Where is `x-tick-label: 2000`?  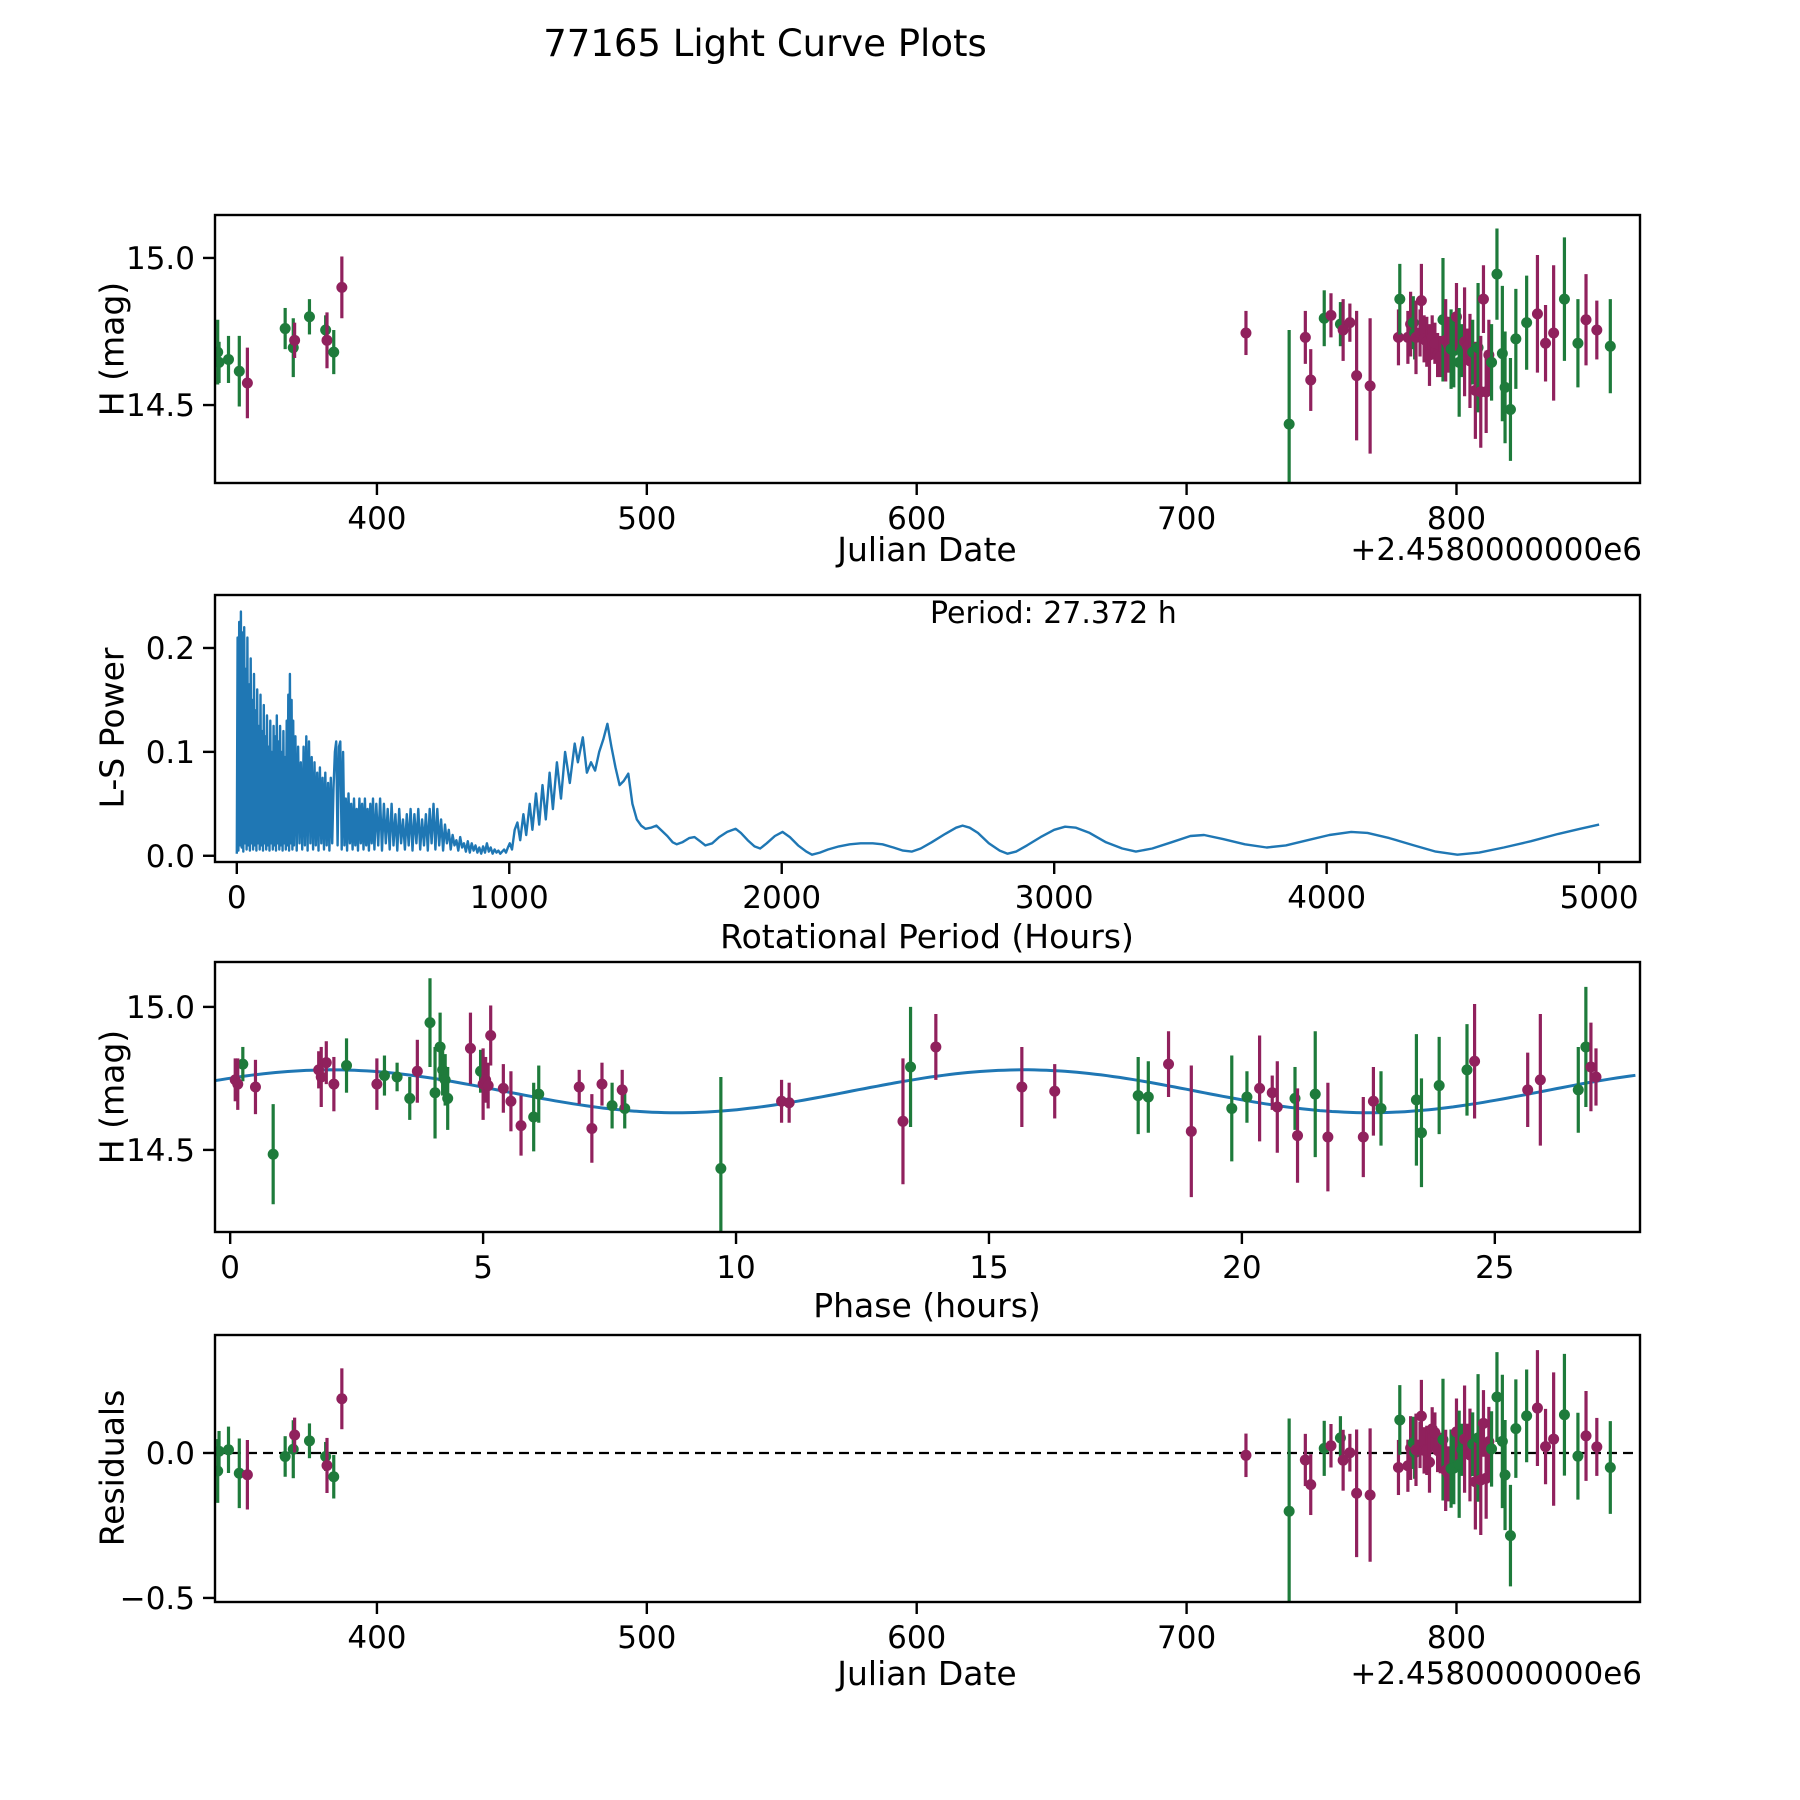 x-tick-label: 2000 is located at coordinates (781, 898).